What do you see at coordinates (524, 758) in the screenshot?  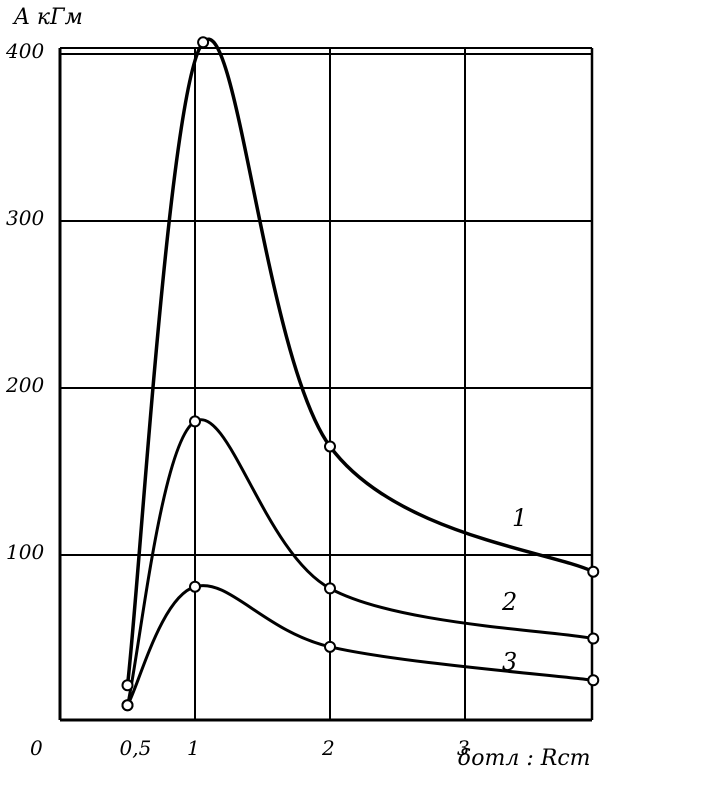 I see `x-axis-label: δотл : Rст` at bounding box center [524, 758].